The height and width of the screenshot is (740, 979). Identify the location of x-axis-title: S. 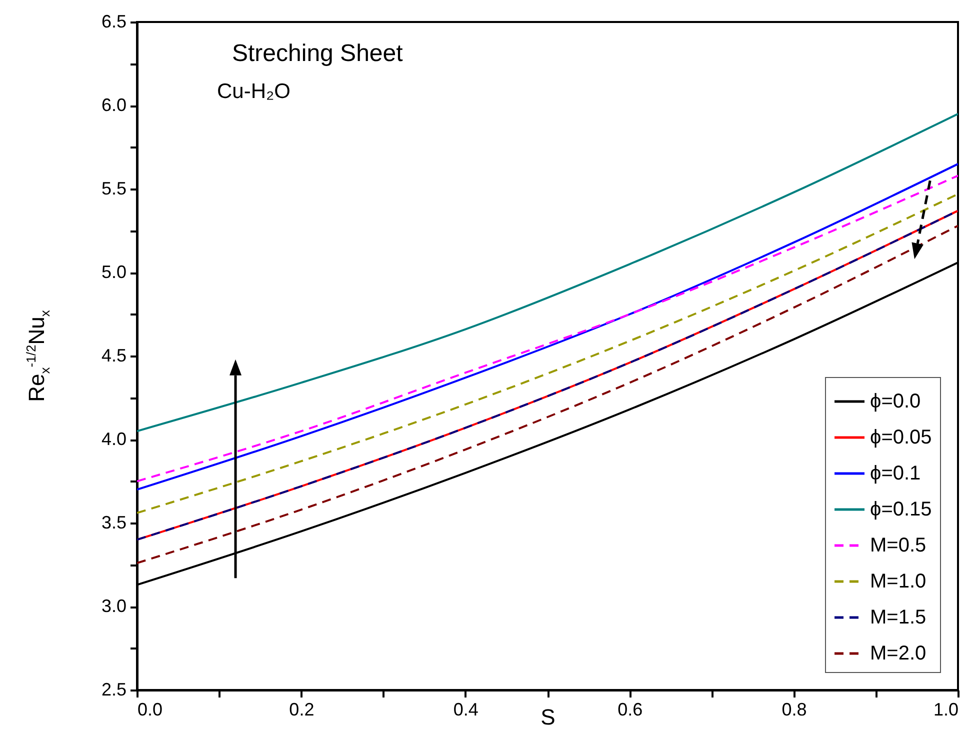
(548, 717).